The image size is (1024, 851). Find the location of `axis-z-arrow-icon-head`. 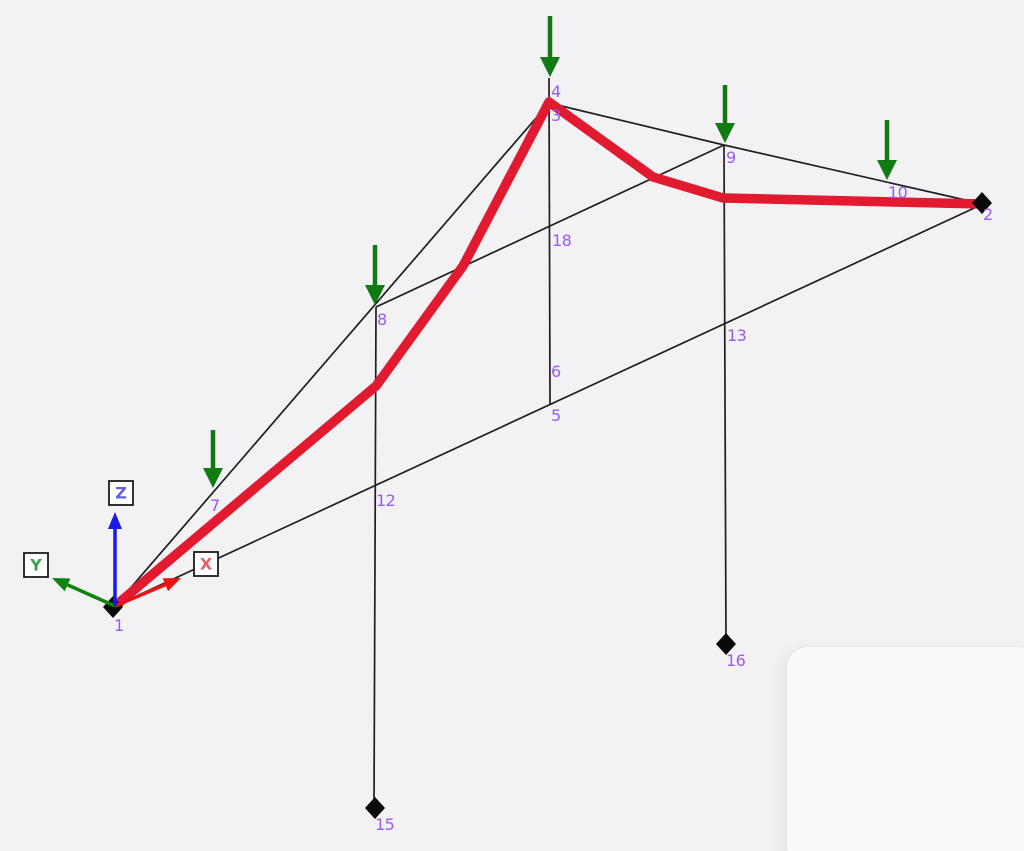

axis-z-arrow-icon-head is located at coordinates (115, 520).